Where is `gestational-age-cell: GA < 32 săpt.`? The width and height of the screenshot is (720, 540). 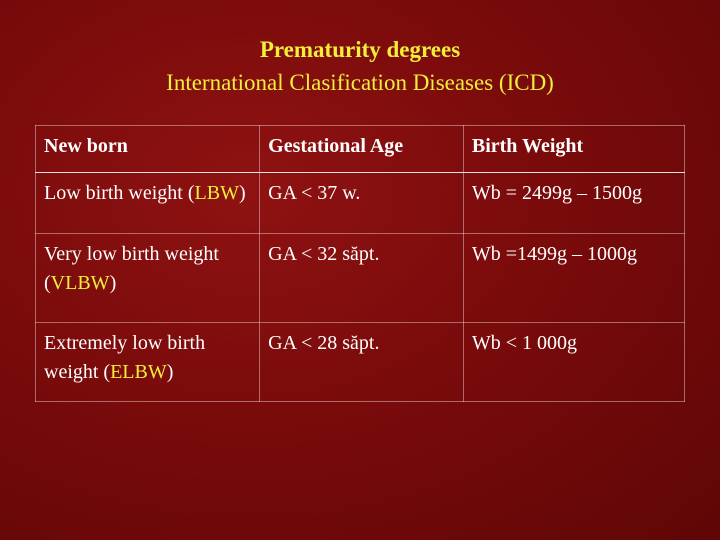
gestational-age-cell: GA < 32 săpt. is located at coordinates (361, 278).